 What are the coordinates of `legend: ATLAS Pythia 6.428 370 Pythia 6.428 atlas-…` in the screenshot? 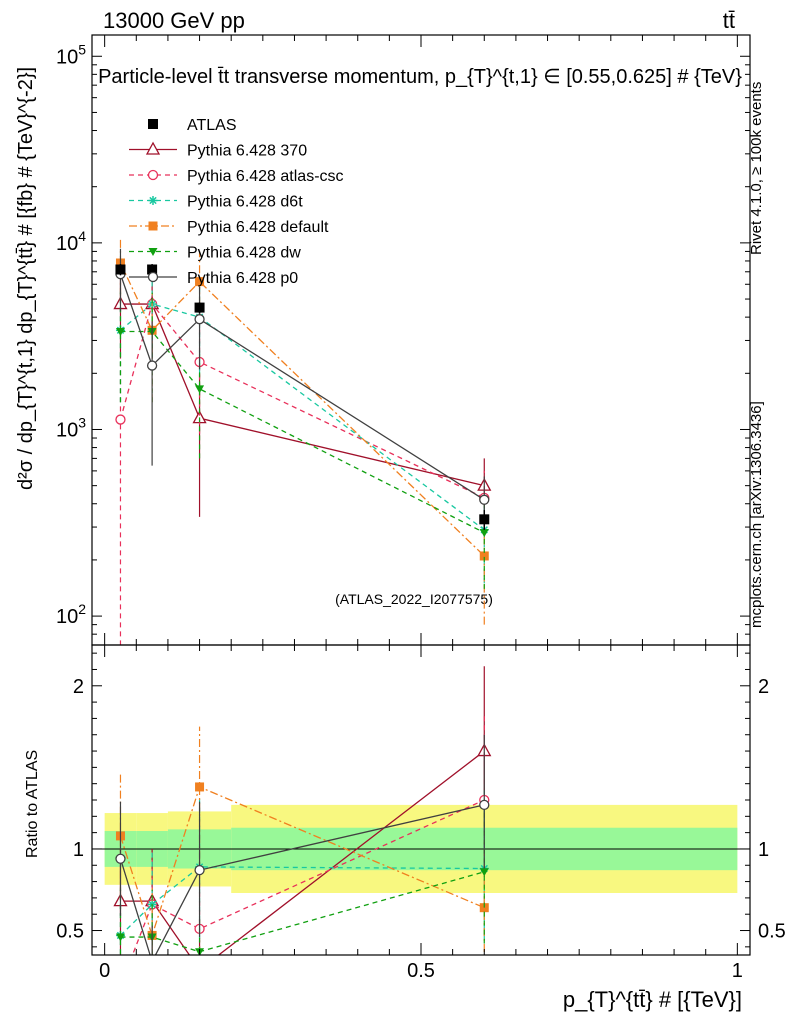 It's located at (236, 202).